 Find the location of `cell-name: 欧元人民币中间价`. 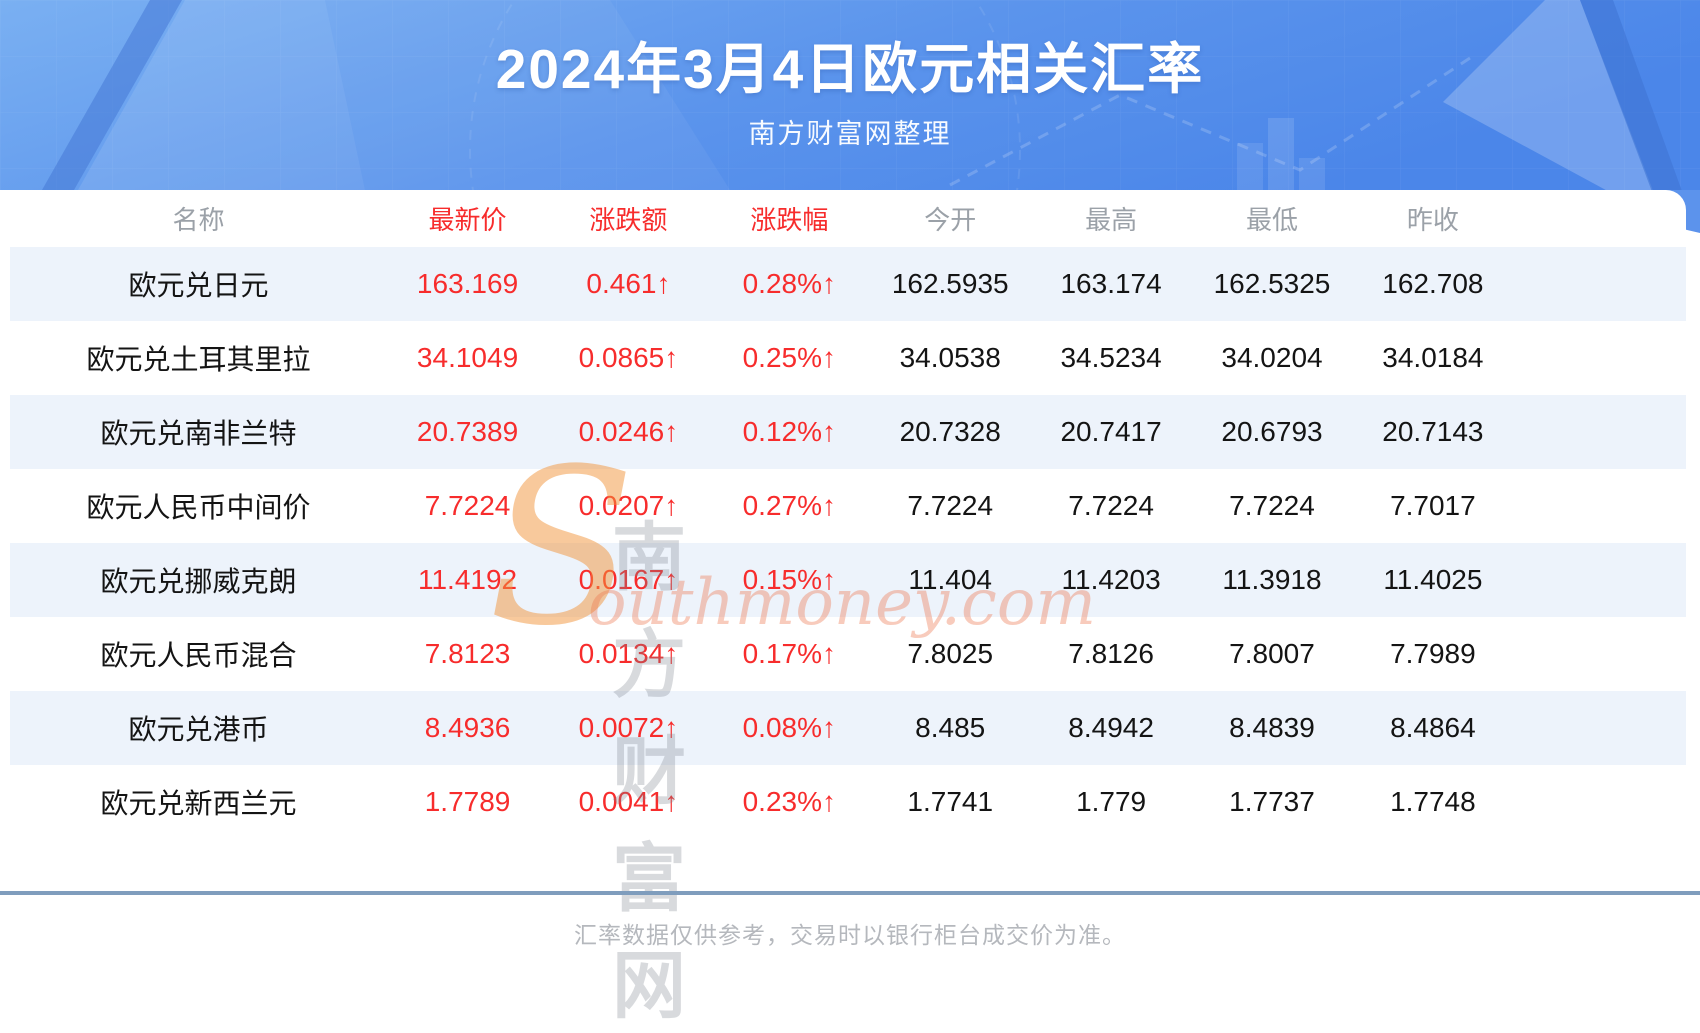

cell-name: 欧元人民币中间价 is located at coordinates (198, 507).